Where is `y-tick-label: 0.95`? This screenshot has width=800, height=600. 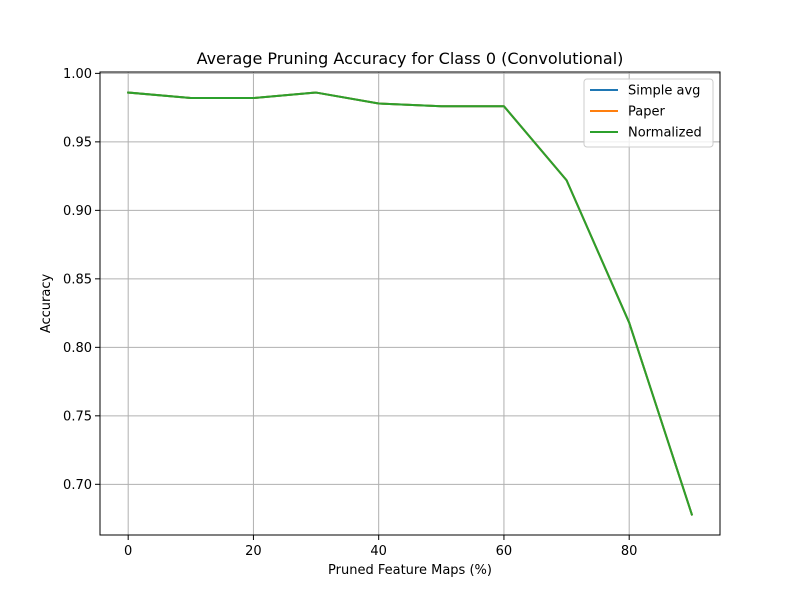 y-tick-label: 0.95 is located at coordinates (77, 142).